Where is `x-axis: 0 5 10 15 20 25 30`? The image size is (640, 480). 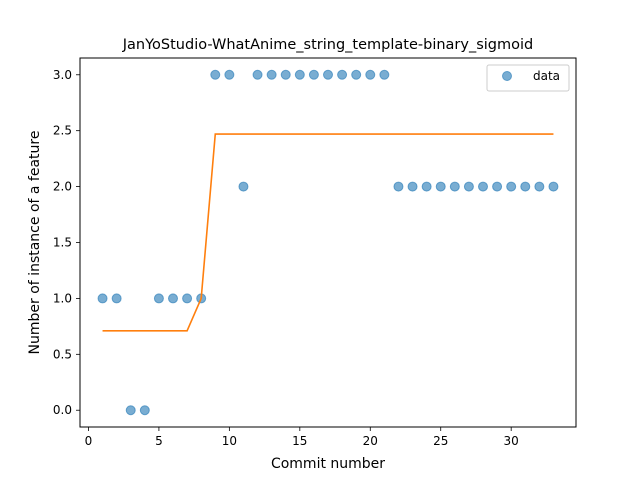 x-axis: 0 5 10 15 20 25 30 is located at coordinates (302, 437).